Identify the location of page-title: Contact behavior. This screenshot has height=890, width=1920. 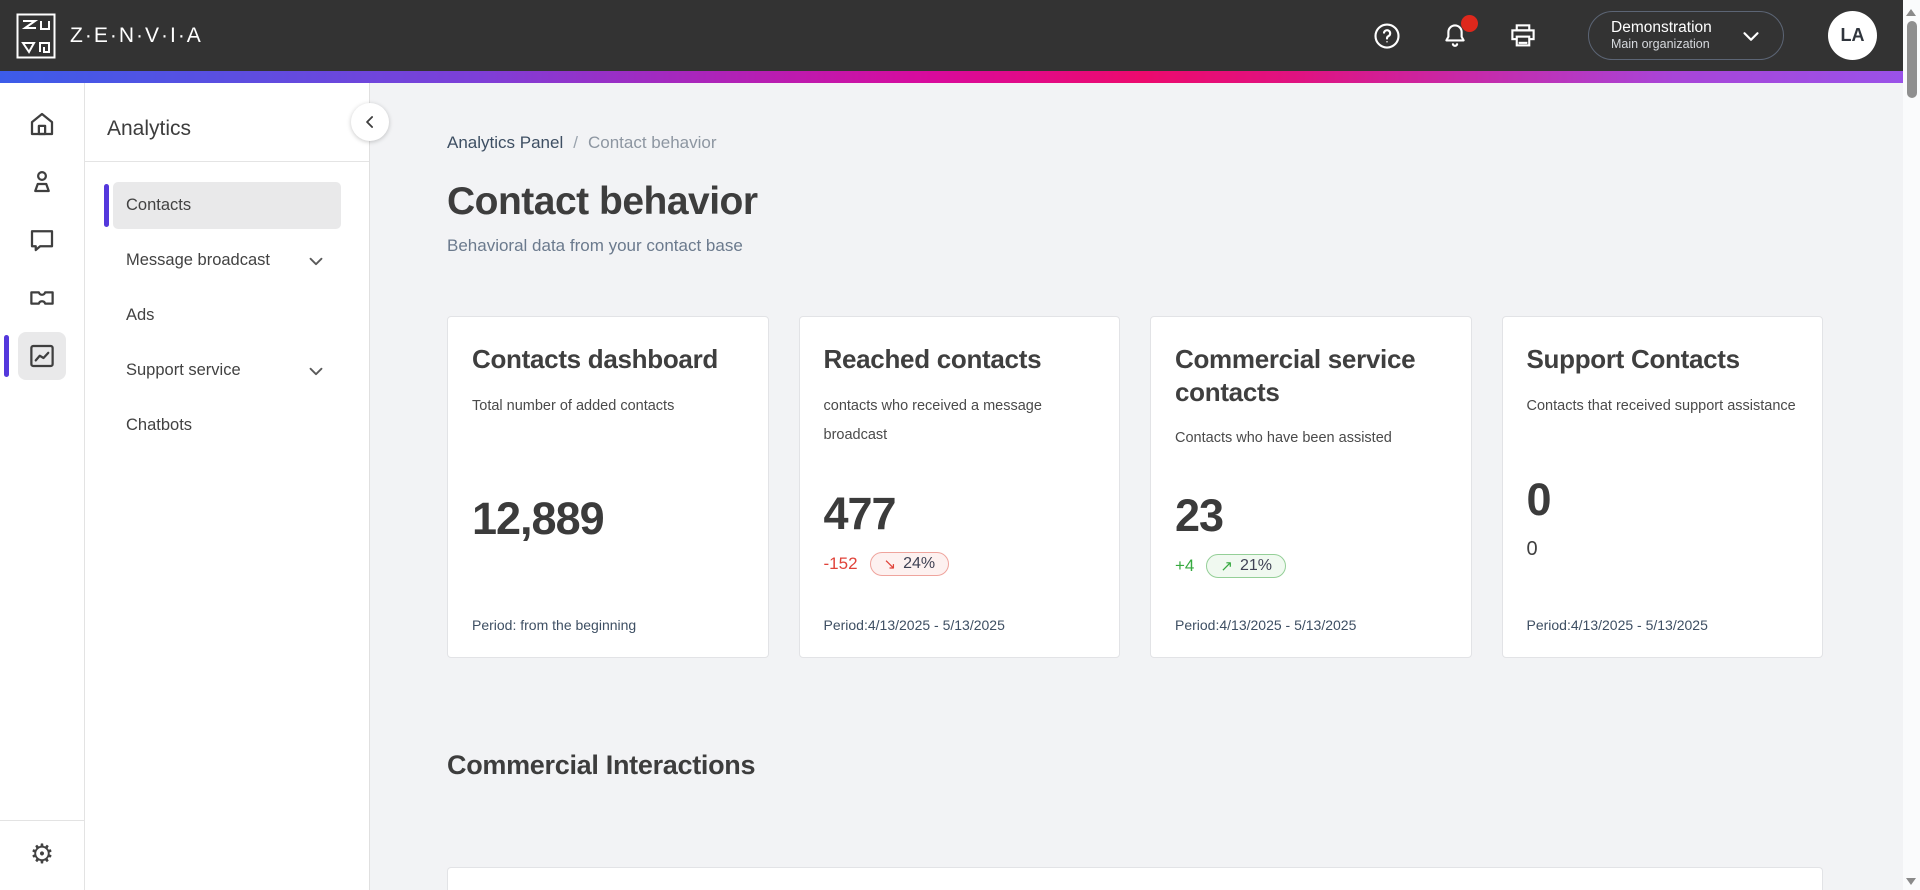
(602, 201).